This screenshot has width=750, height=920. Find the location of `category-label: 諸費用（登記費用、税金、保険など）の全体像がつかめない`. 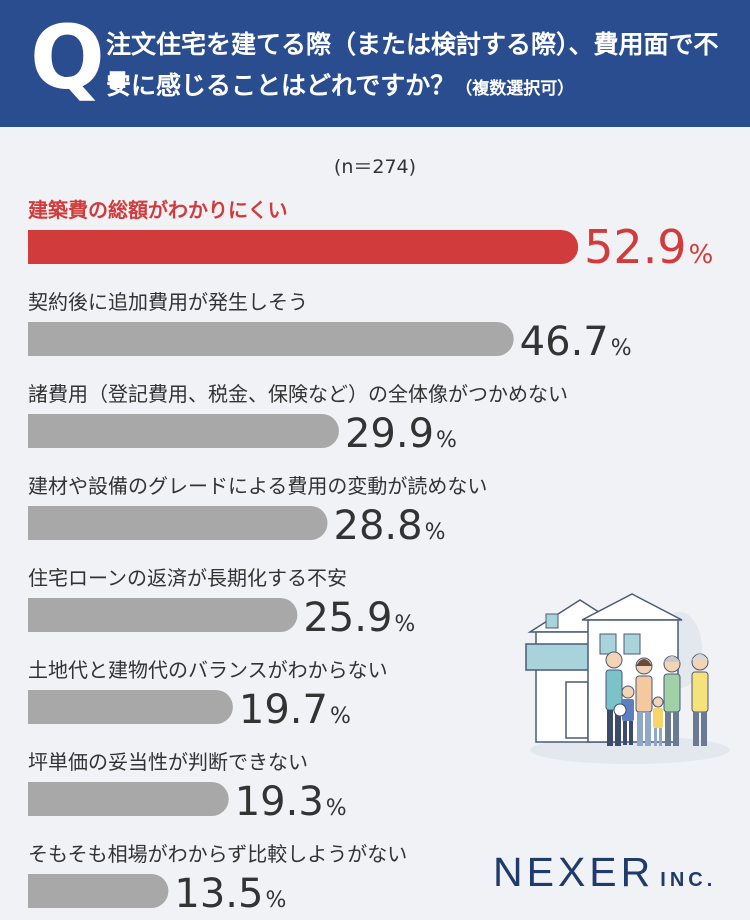

category-label: 諸費用（登記費用、税金、保険など）の全体像がつかめない is located at coordinates (298, 394).